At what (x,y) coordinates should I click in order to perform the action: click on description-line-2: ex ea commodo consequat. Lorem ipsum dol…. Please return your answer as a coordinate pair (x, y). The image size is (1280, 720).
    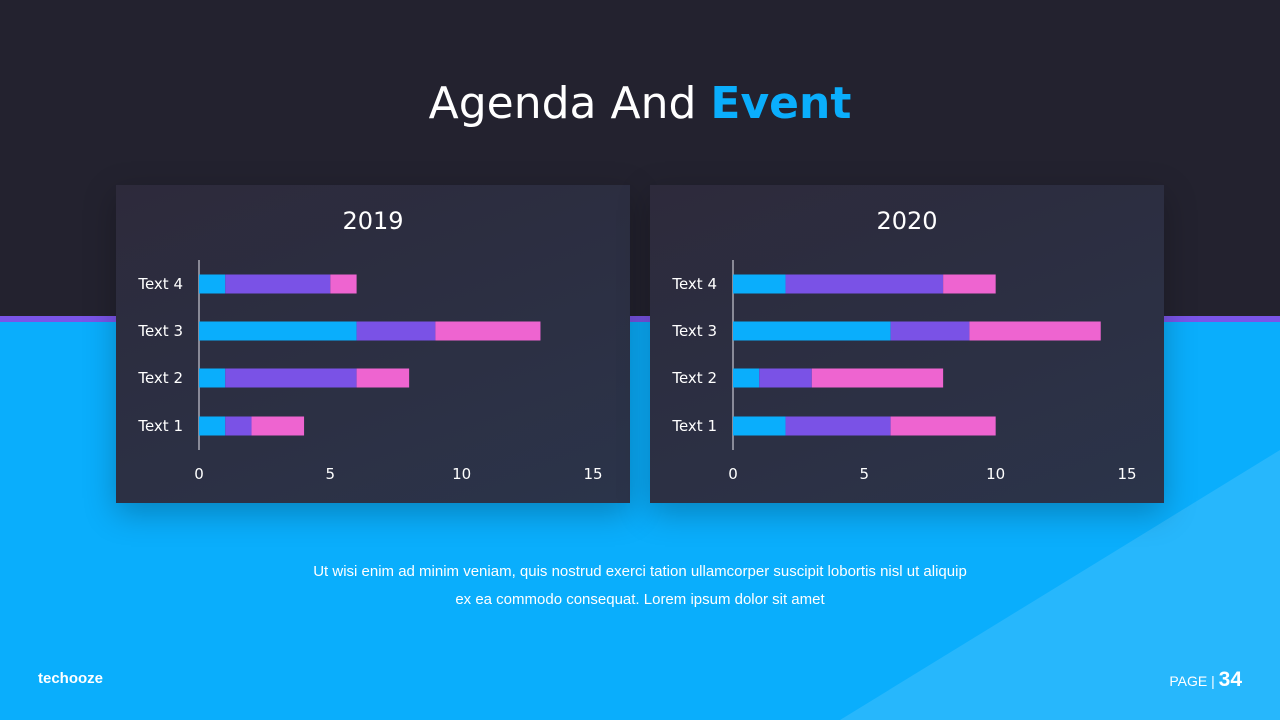
    Looking at the image, I should click on (640, 599).